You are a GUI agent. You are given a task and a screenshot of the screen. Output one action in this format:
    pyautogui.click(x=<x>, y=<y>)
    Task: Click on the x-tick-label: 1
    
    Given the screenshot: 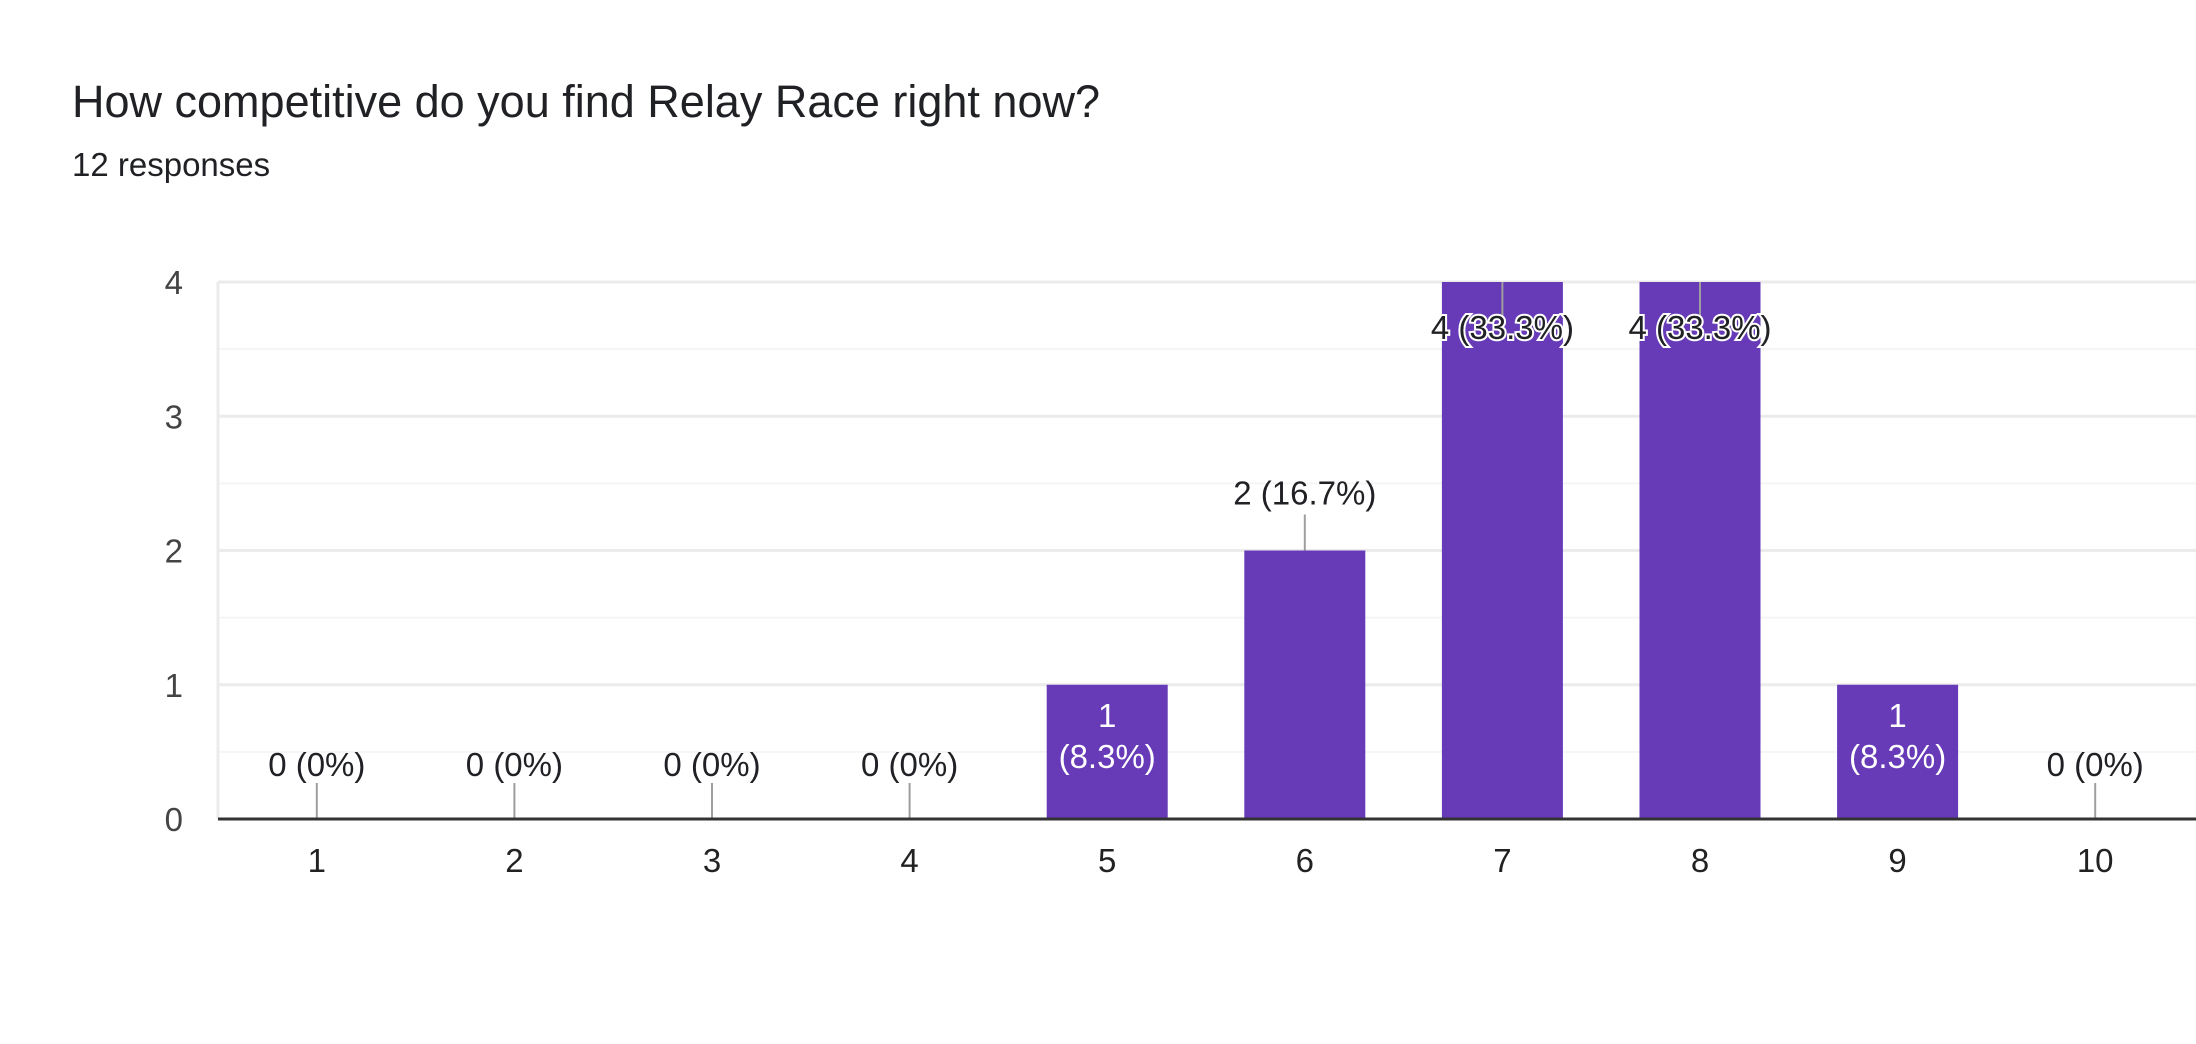 What is the action you would take?
    pyautogui.click(x=317, y=860)
    